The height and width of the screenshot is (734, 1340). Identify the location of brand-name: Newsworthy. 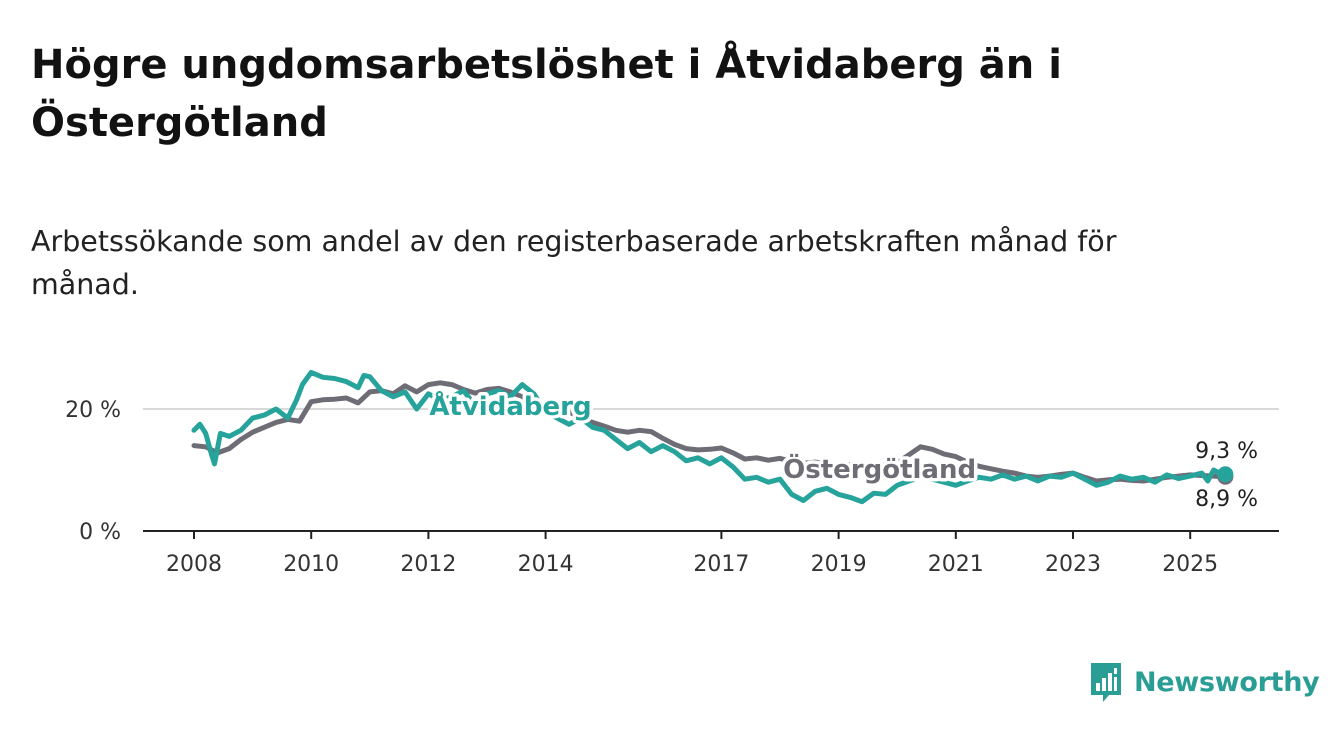
(1227, 682).